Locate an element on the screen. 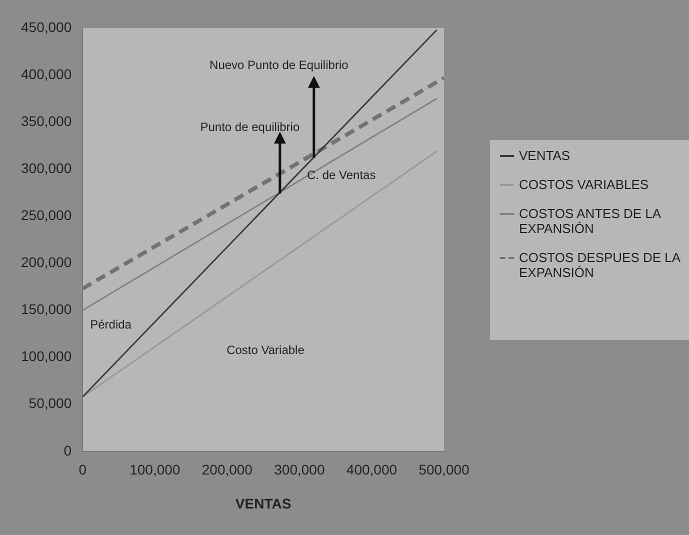 This screenshot has width=689, height=535. y-tick-label: 350,000 is located at coordinates (46, 120).